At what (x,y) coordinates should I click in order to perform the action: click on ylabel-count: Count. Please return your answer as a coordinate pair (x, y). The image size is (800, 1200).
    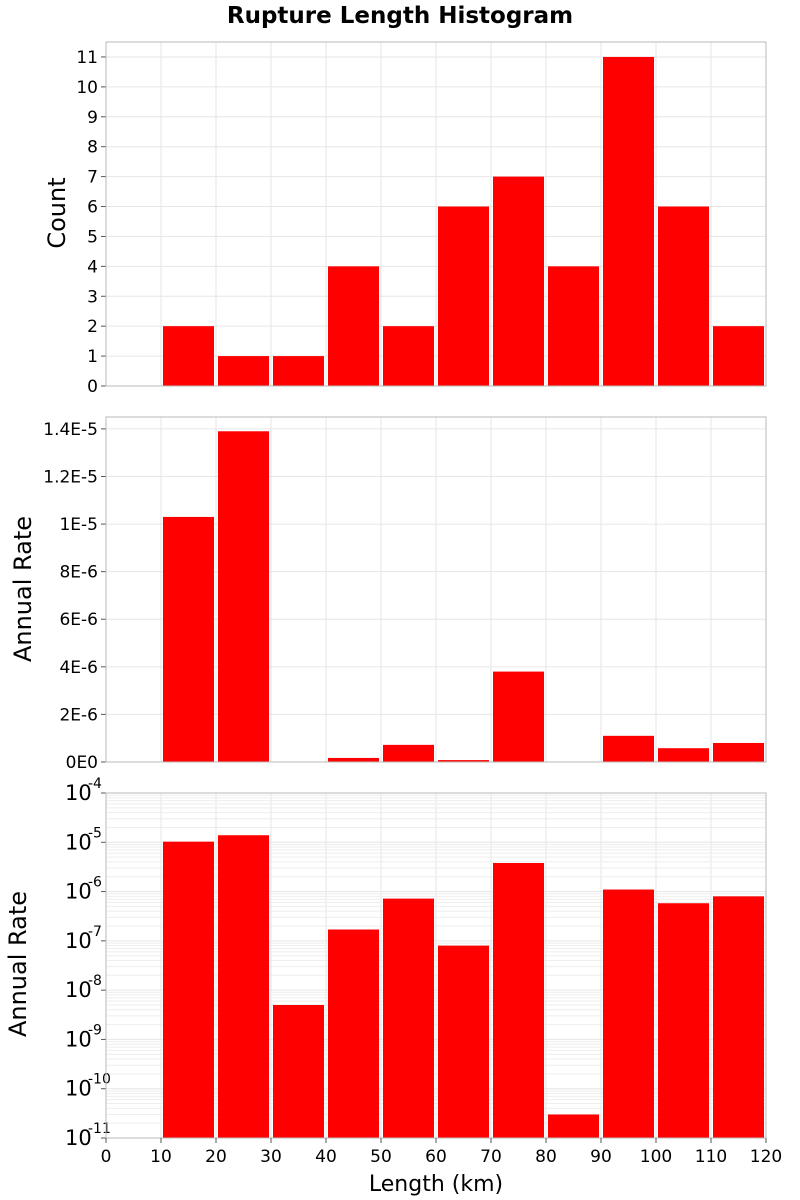
    Looking at the image, I should click on (57, 212).